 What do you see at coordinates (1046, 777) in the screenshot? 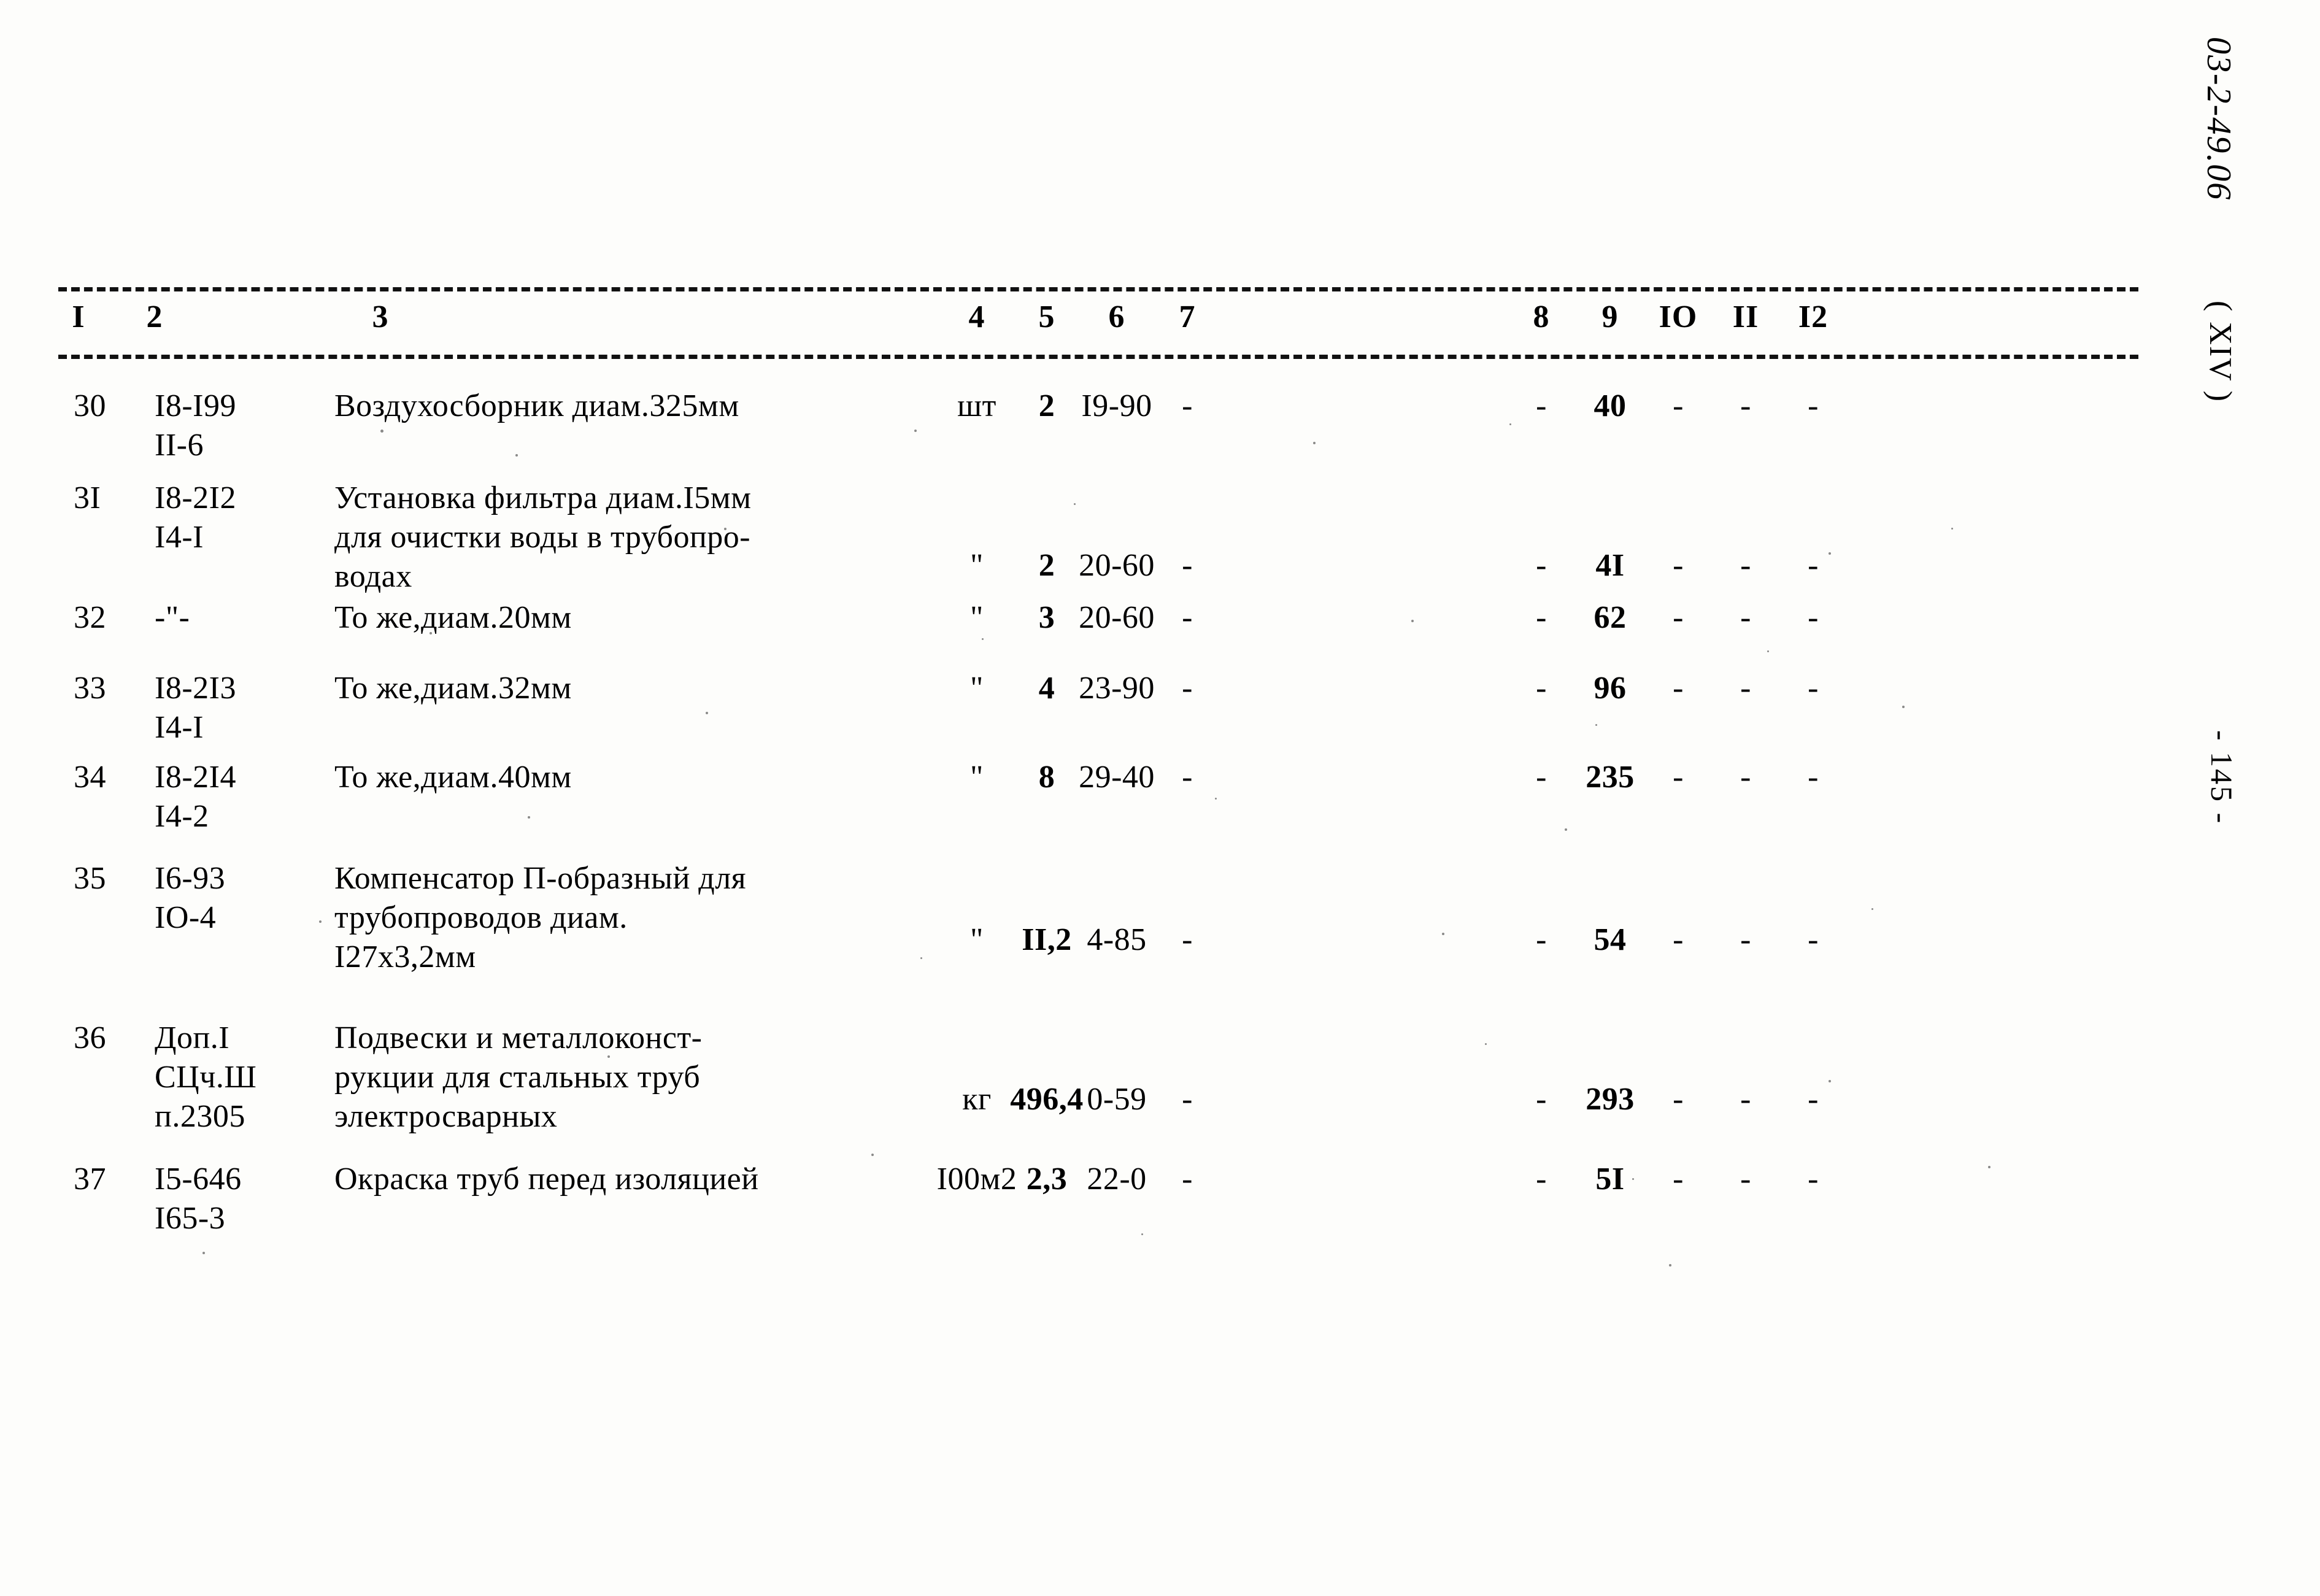
I see `row-quantity: 8` at bounding box center [1046, 777].